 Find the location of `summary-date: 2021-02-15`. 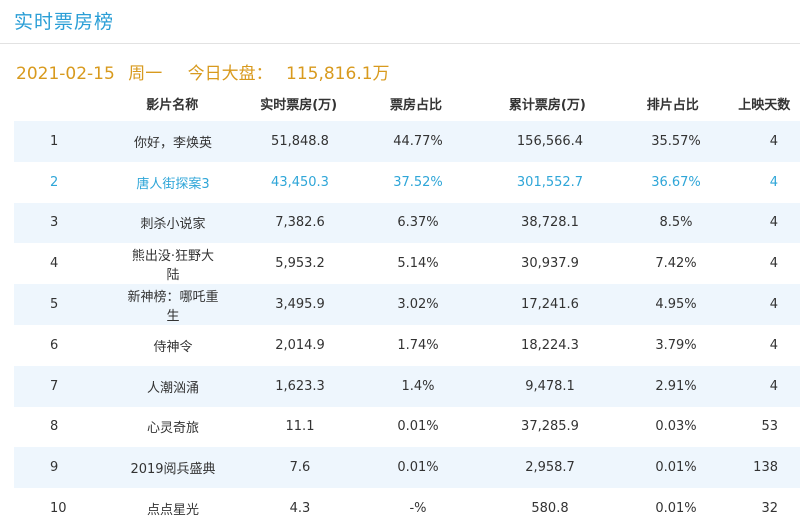

summary-date: 2021-02-15 is located at coordinates (65, 74).